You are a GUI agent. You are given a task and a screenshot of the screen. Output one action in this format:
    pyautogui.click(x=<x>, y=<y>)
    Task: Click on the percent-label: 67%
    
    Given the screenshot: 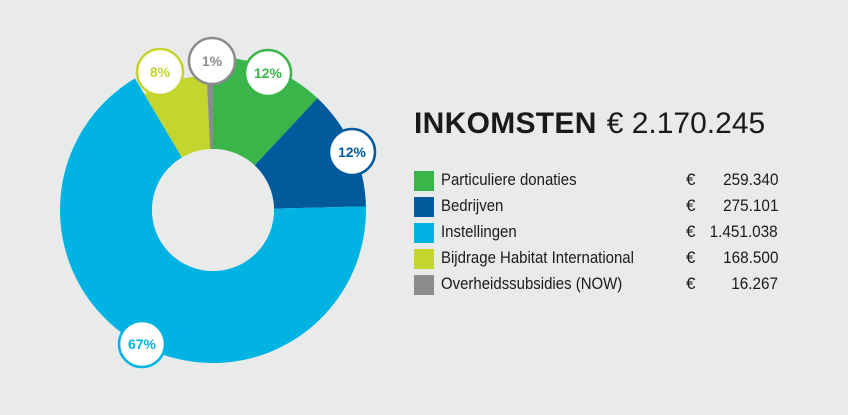 What is the action you would take?
    pyautogui.click(x=142, y=344)
    